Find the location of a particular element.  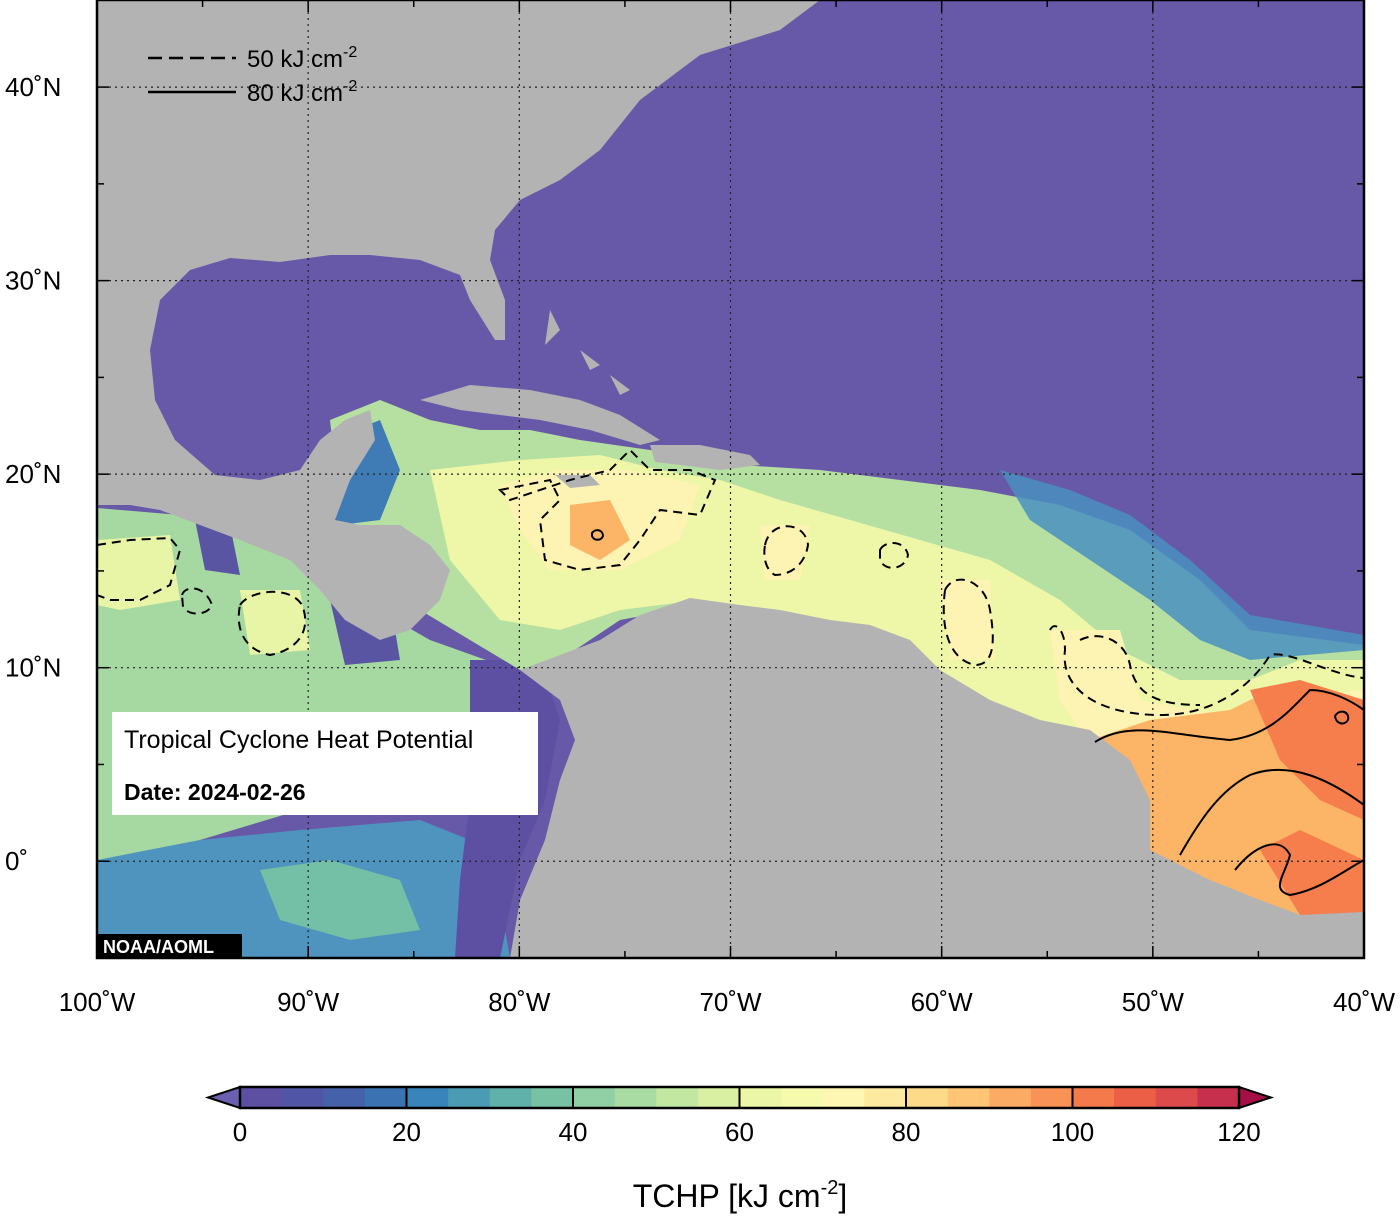

hispaniola-land is located at coordinates (705, 457).